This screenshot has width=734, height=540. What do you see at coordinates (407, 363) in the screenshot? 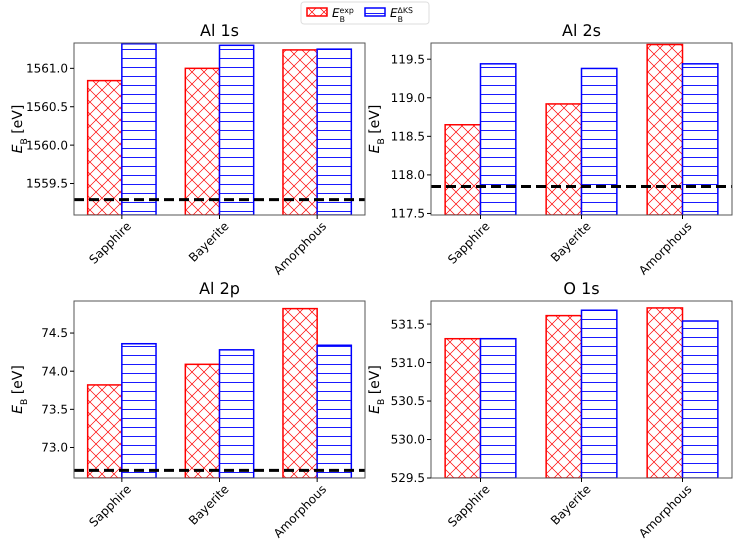
I see `y-tick-label: 531.0` at bounding box center [407, 363].